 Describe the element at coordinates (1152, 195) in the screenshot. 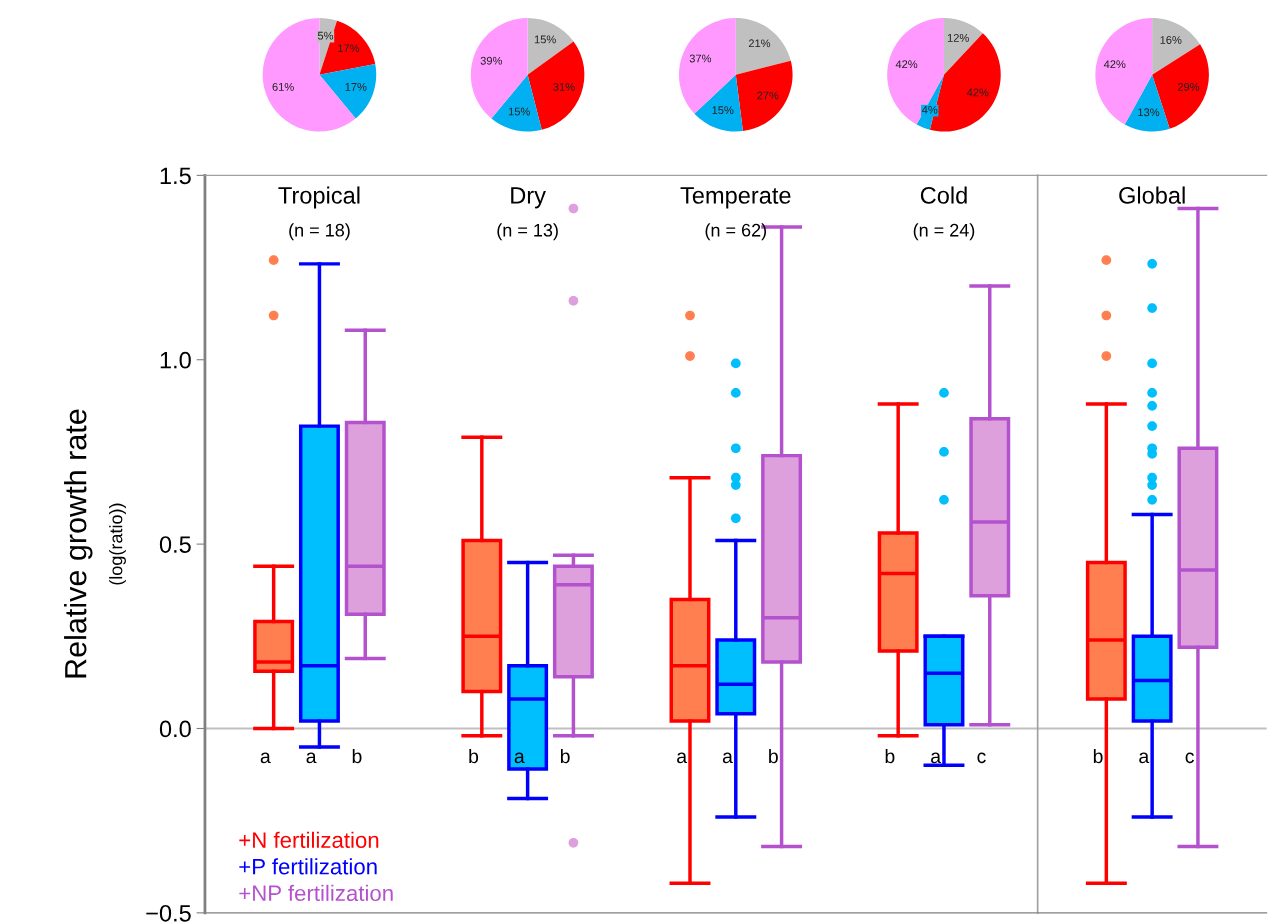

I see `category-label: Global` at that location.